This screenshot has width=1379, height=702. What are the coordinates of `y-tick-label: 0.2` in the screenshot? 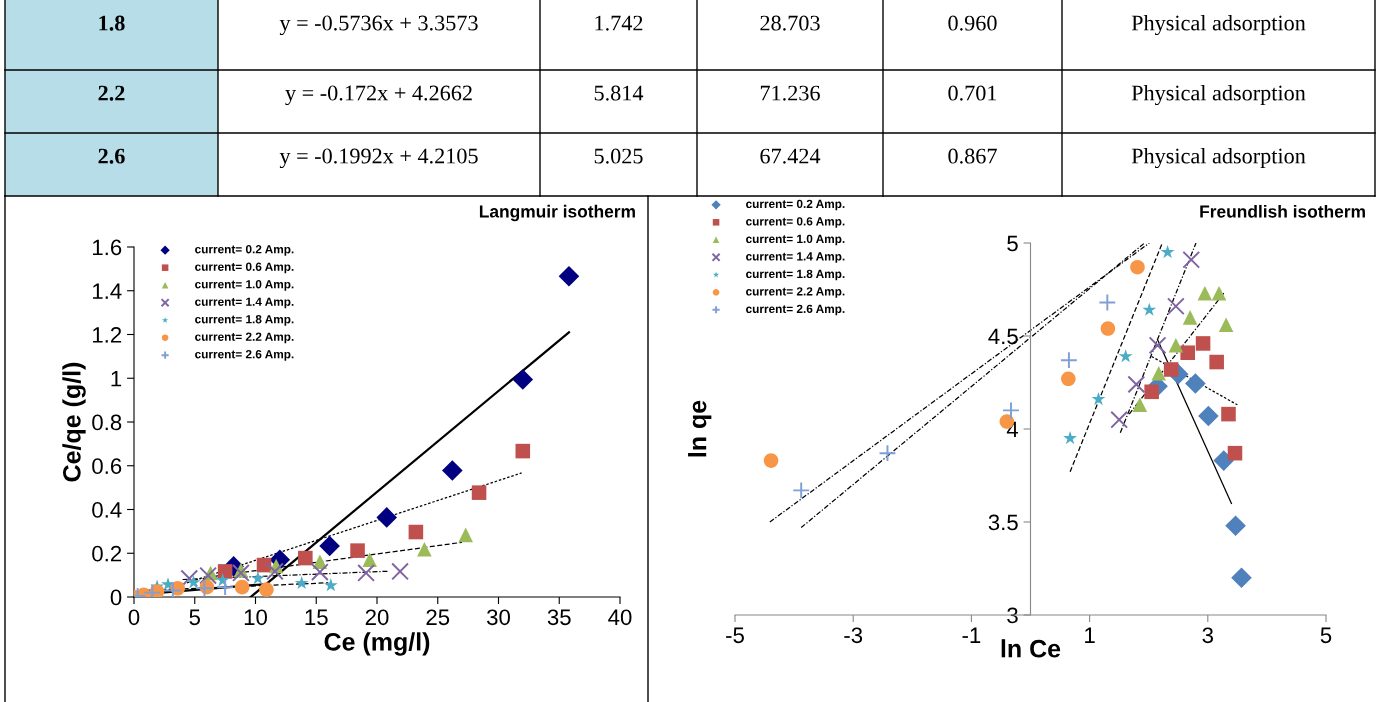 It's located at (107, 553).